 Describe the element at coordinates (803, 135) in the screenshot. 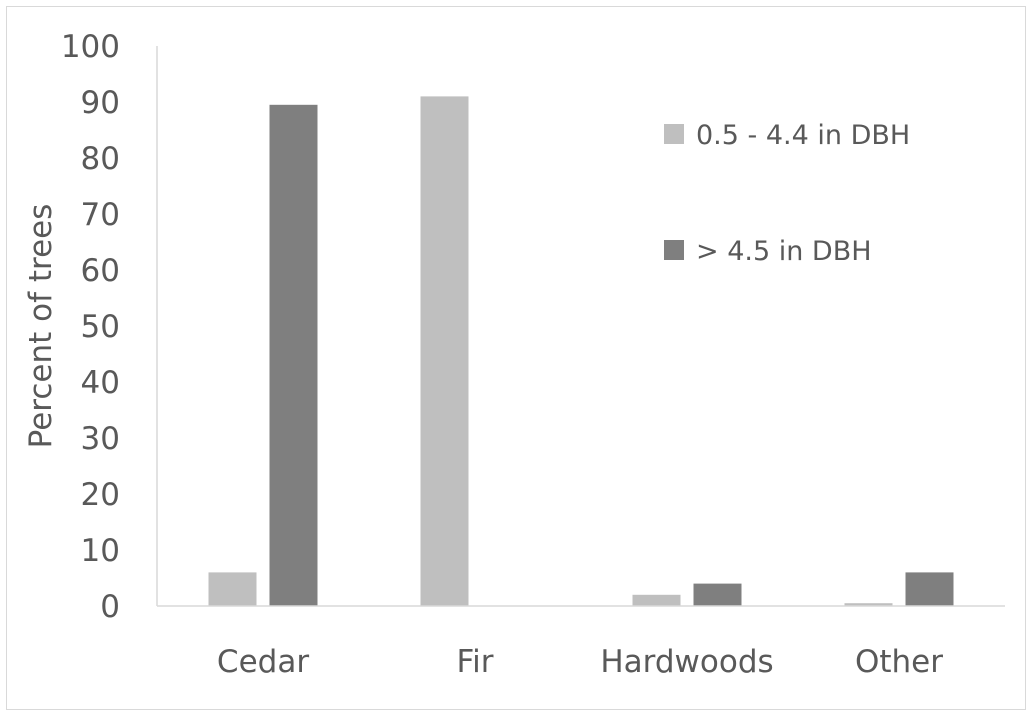

I see `legend-label-1: 0.5 - 4.4 in DBH` at that location.